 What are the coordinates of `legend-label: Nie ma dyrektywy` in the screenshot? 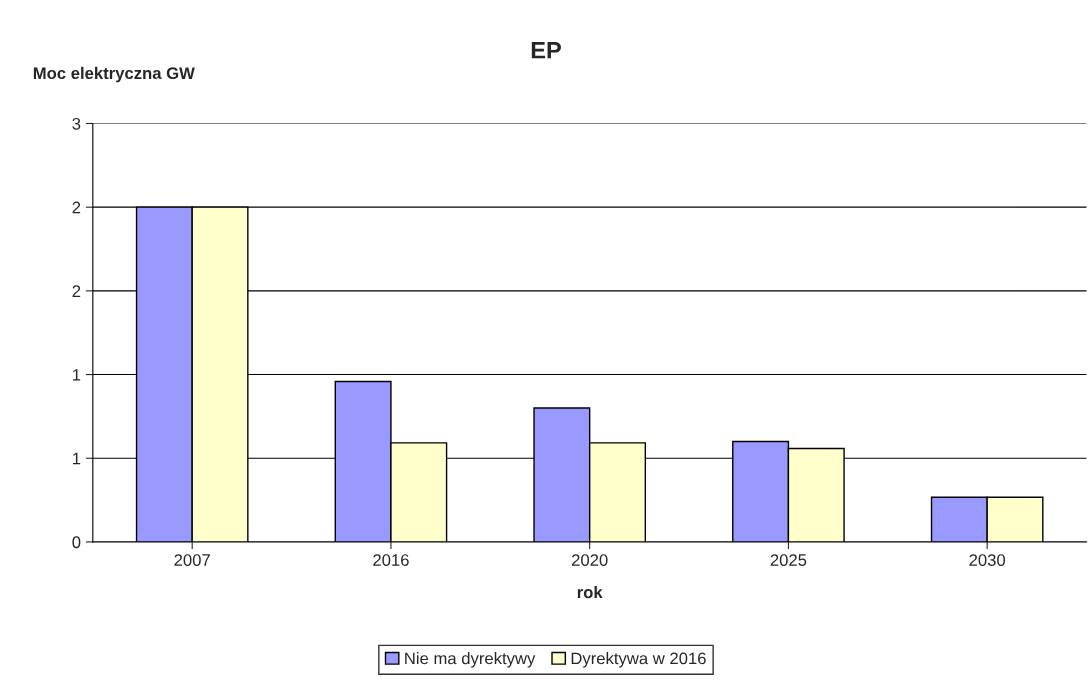 It's located at (470, 660).